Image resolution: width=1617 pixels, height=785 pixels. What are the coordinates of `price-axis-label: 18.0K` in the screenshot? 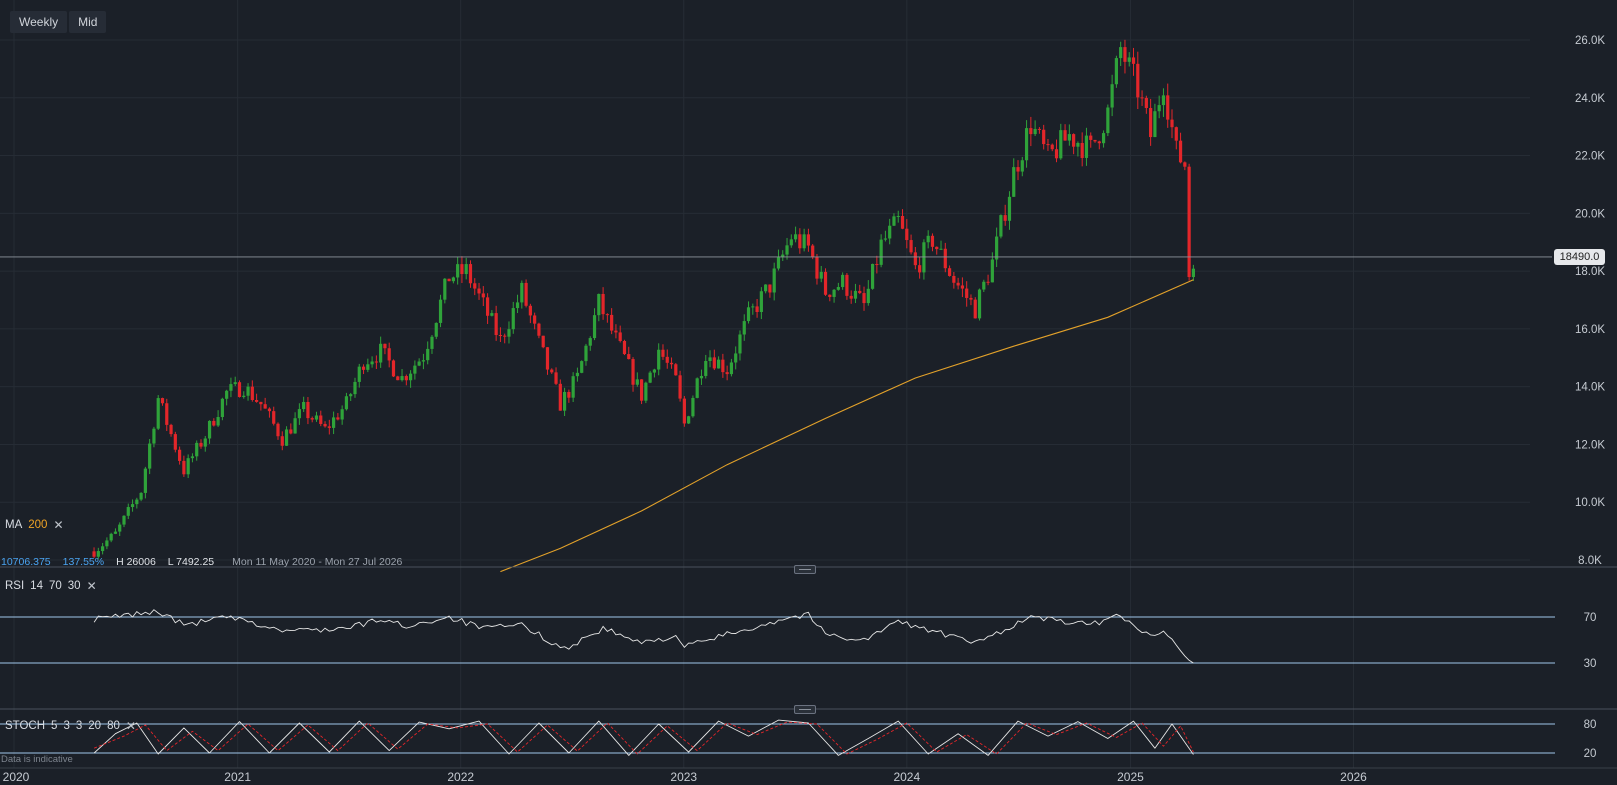 It's located at (1590, 272).